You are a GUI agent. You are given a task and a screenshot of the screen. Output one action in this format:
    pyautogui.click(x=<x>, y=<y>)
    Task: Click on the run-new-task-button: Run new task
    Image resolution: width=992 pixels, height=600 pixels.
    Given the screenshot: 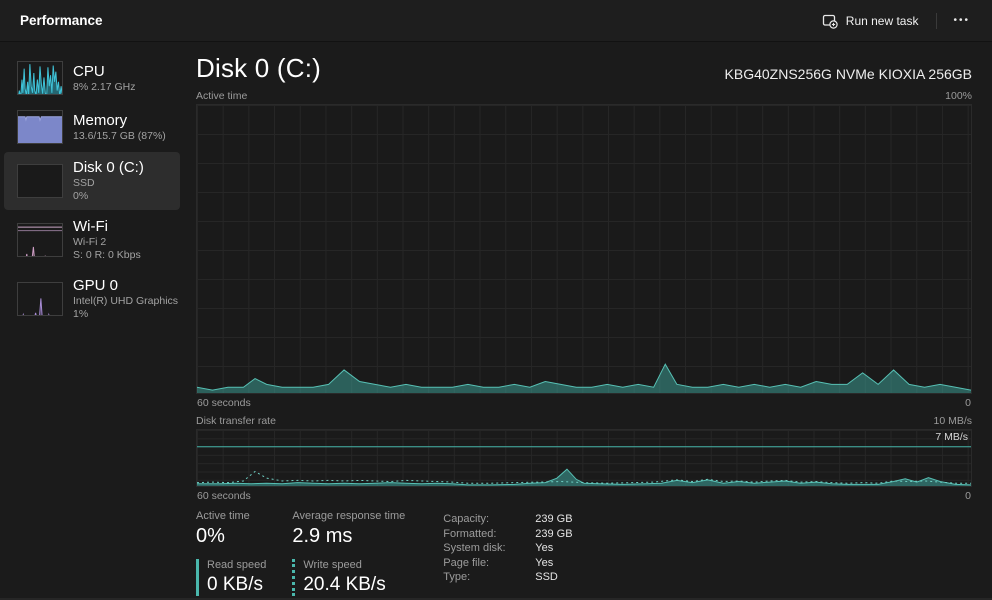 What is the action you would take?
    pyautogui.click(x=870, y=21)
    